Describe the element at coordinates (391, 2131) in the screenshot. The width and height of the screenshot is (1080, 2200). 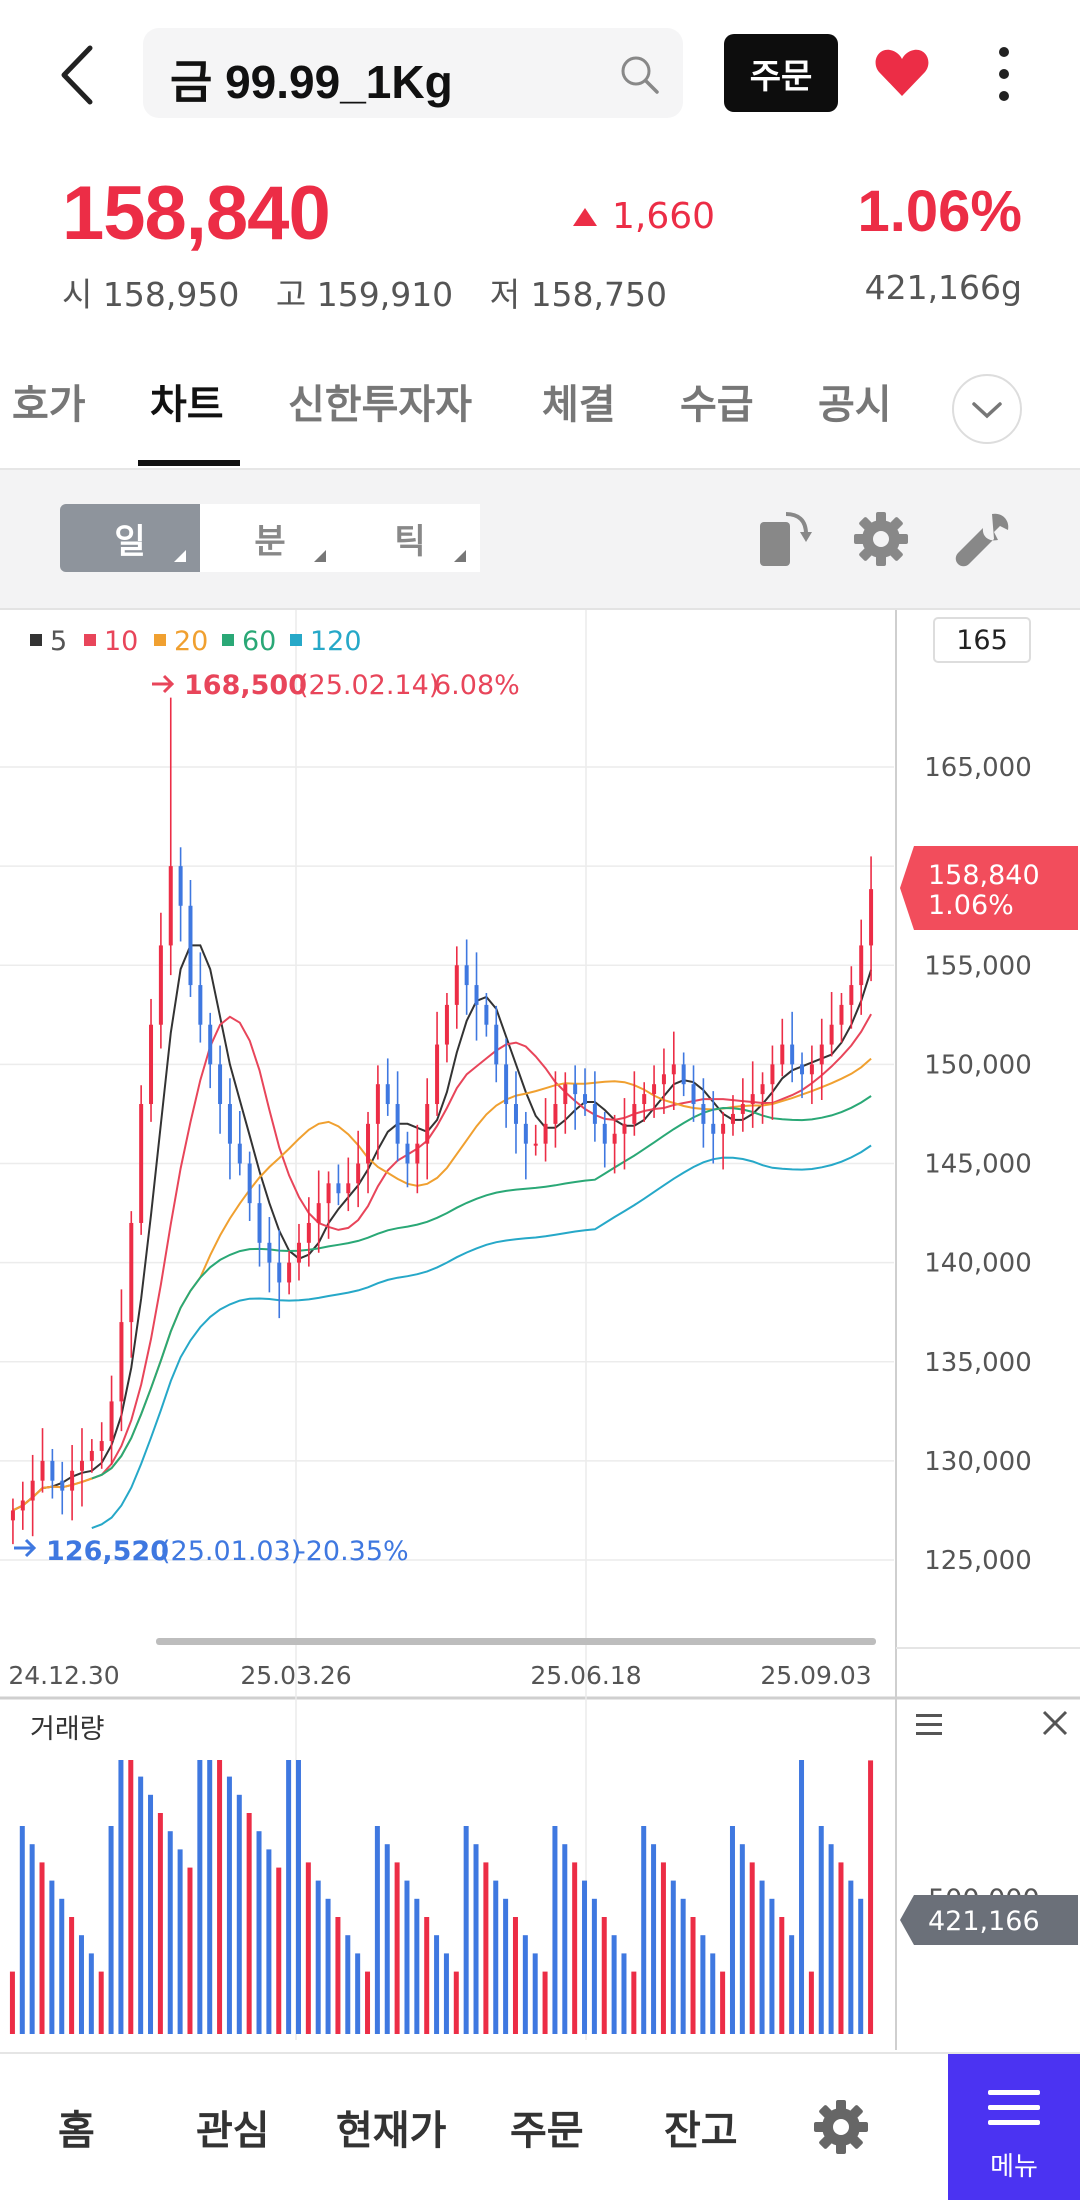
I see `nav-current-price: 현재가` at that location.